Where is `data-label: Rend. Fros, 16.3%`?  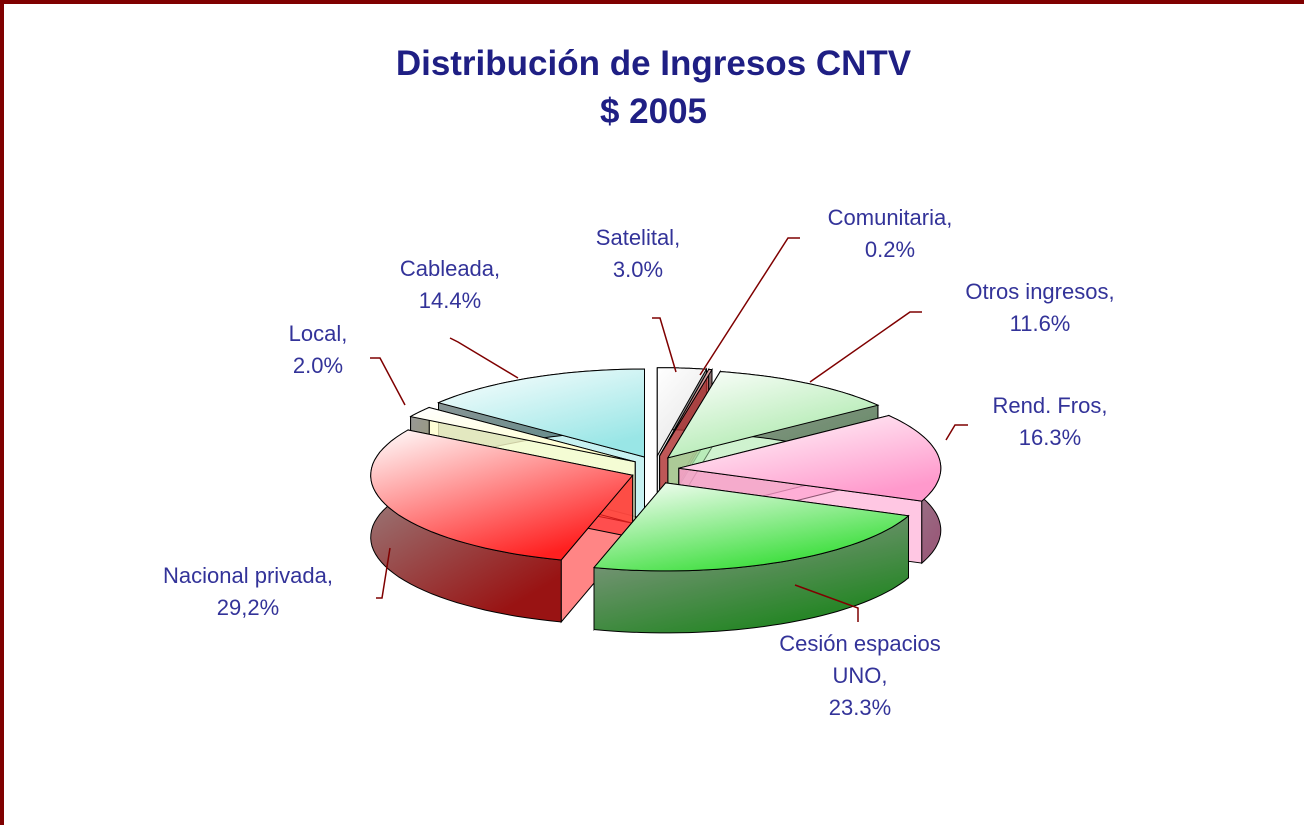 data-label: Rend. Fros, 16.3% is located at coordinates (1050, 422).